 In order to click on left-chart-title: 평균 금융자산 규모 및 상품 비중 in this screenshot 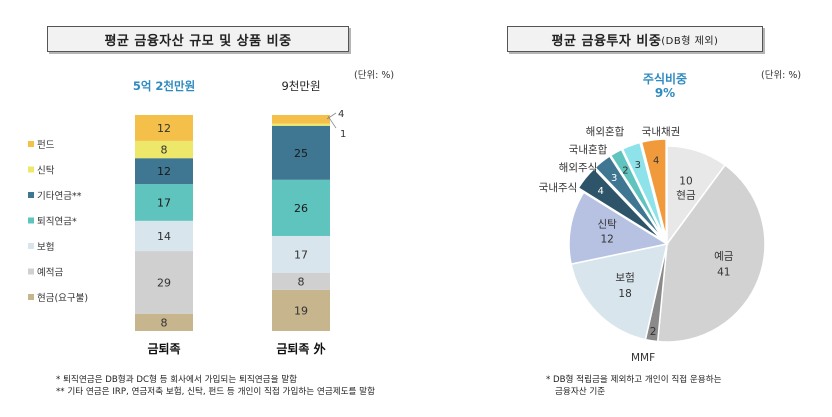, I will do `click(198, 39)`.